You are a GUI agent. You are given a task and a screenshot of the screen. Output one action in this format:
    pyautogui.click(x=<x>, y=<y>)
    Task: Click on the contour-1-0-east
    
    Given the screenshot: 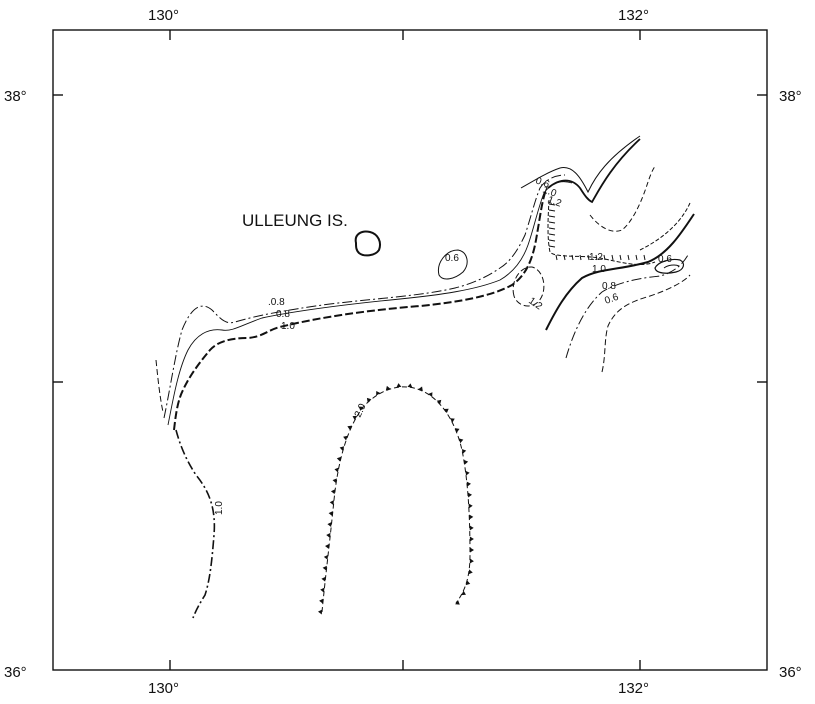 What is the action you would take?
    pyautogui.click(x=620, y=272)
    